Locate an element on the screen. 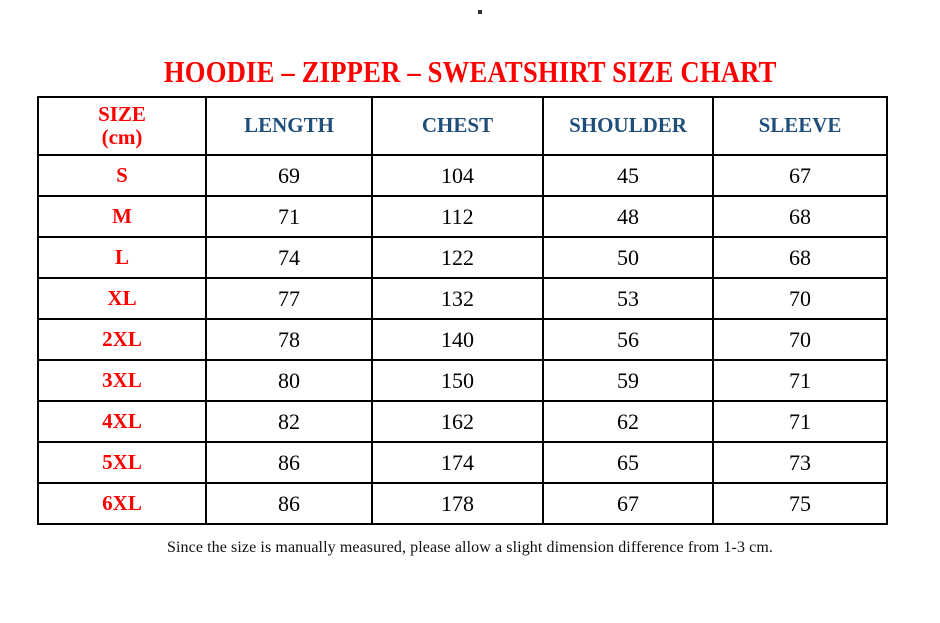  header-length: LENGTH is located at coordinates (289, 126).